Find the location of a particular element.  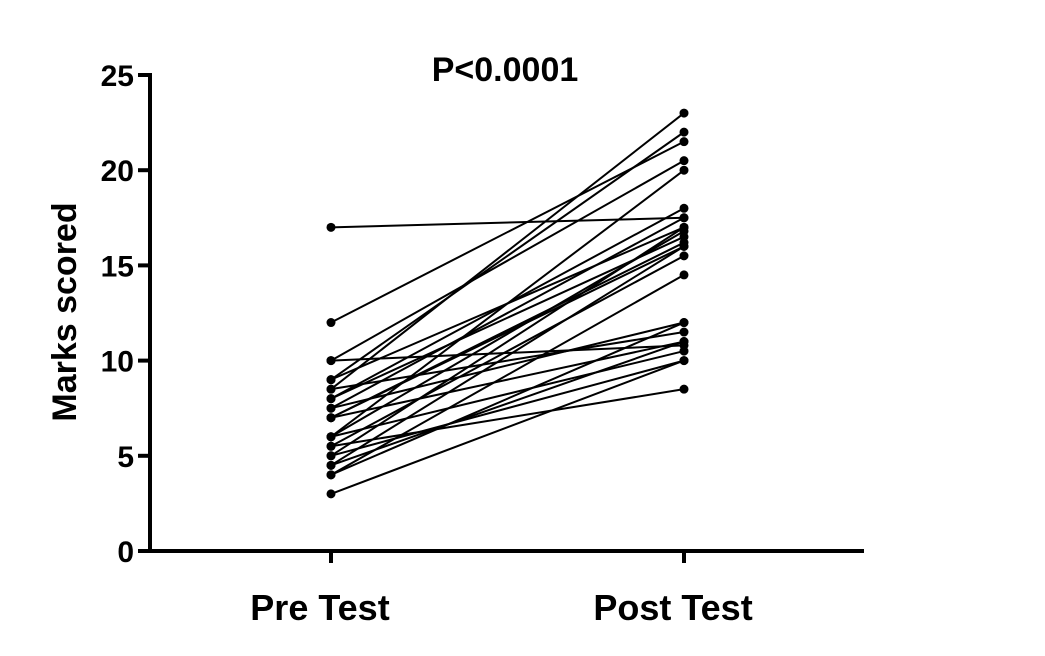

y-tick-label-20: 20 is located at coordinates (117, 171).